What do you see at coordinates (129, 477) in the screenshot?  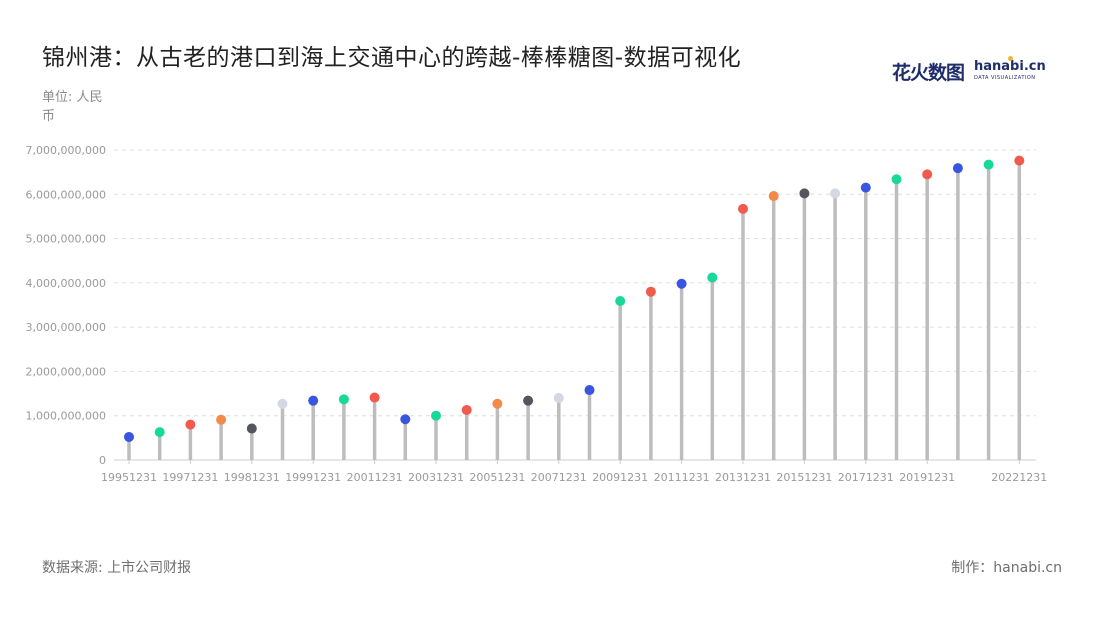 I see `x-tick-label: 19951231` at bounding box center [129, 477].